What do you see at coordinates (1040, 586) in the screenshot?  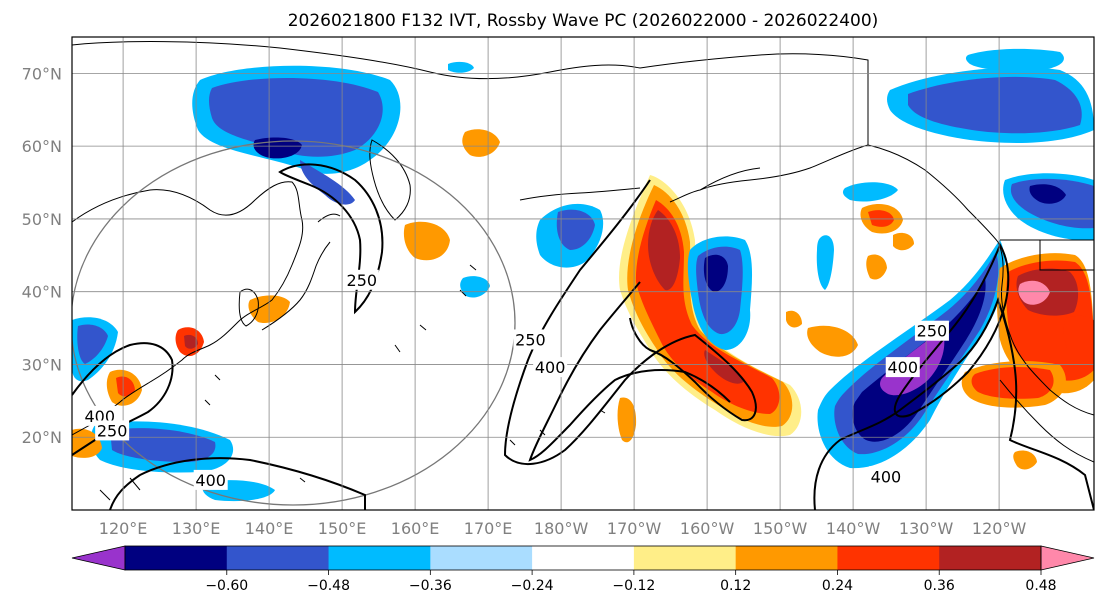 I see `colorbar-tick-label: 0.48` at bounding box center [1040, 586].